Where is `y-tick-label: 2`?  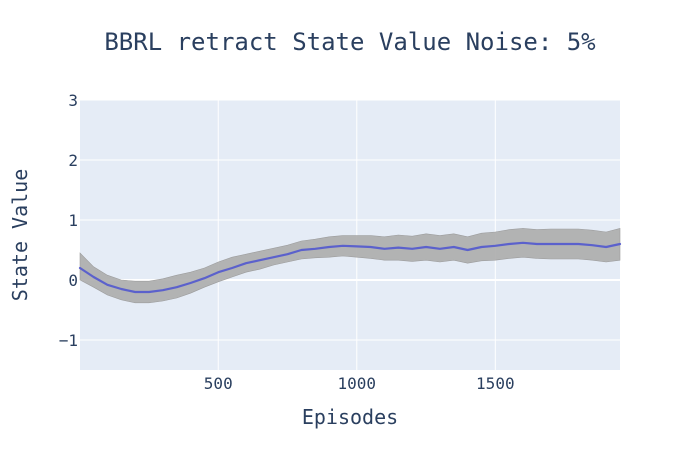 y-tick-label: 2 is located at coordinates (73, 160).